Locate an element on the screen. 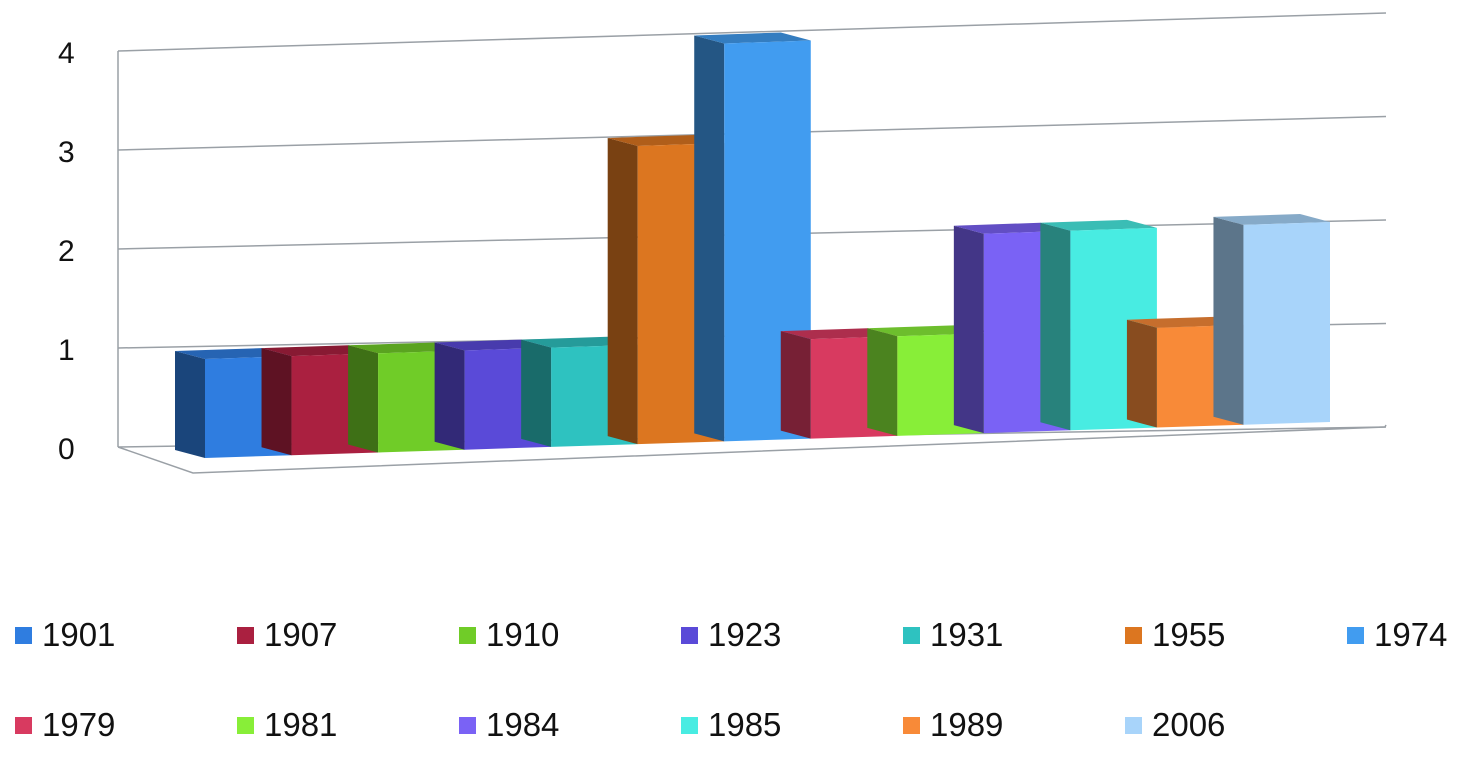 Image resolution: width=1476 pixels, height=761 pixels. y-axis-tick-labels: 0 1 2 3 4 is located at coordinates (66, 251).